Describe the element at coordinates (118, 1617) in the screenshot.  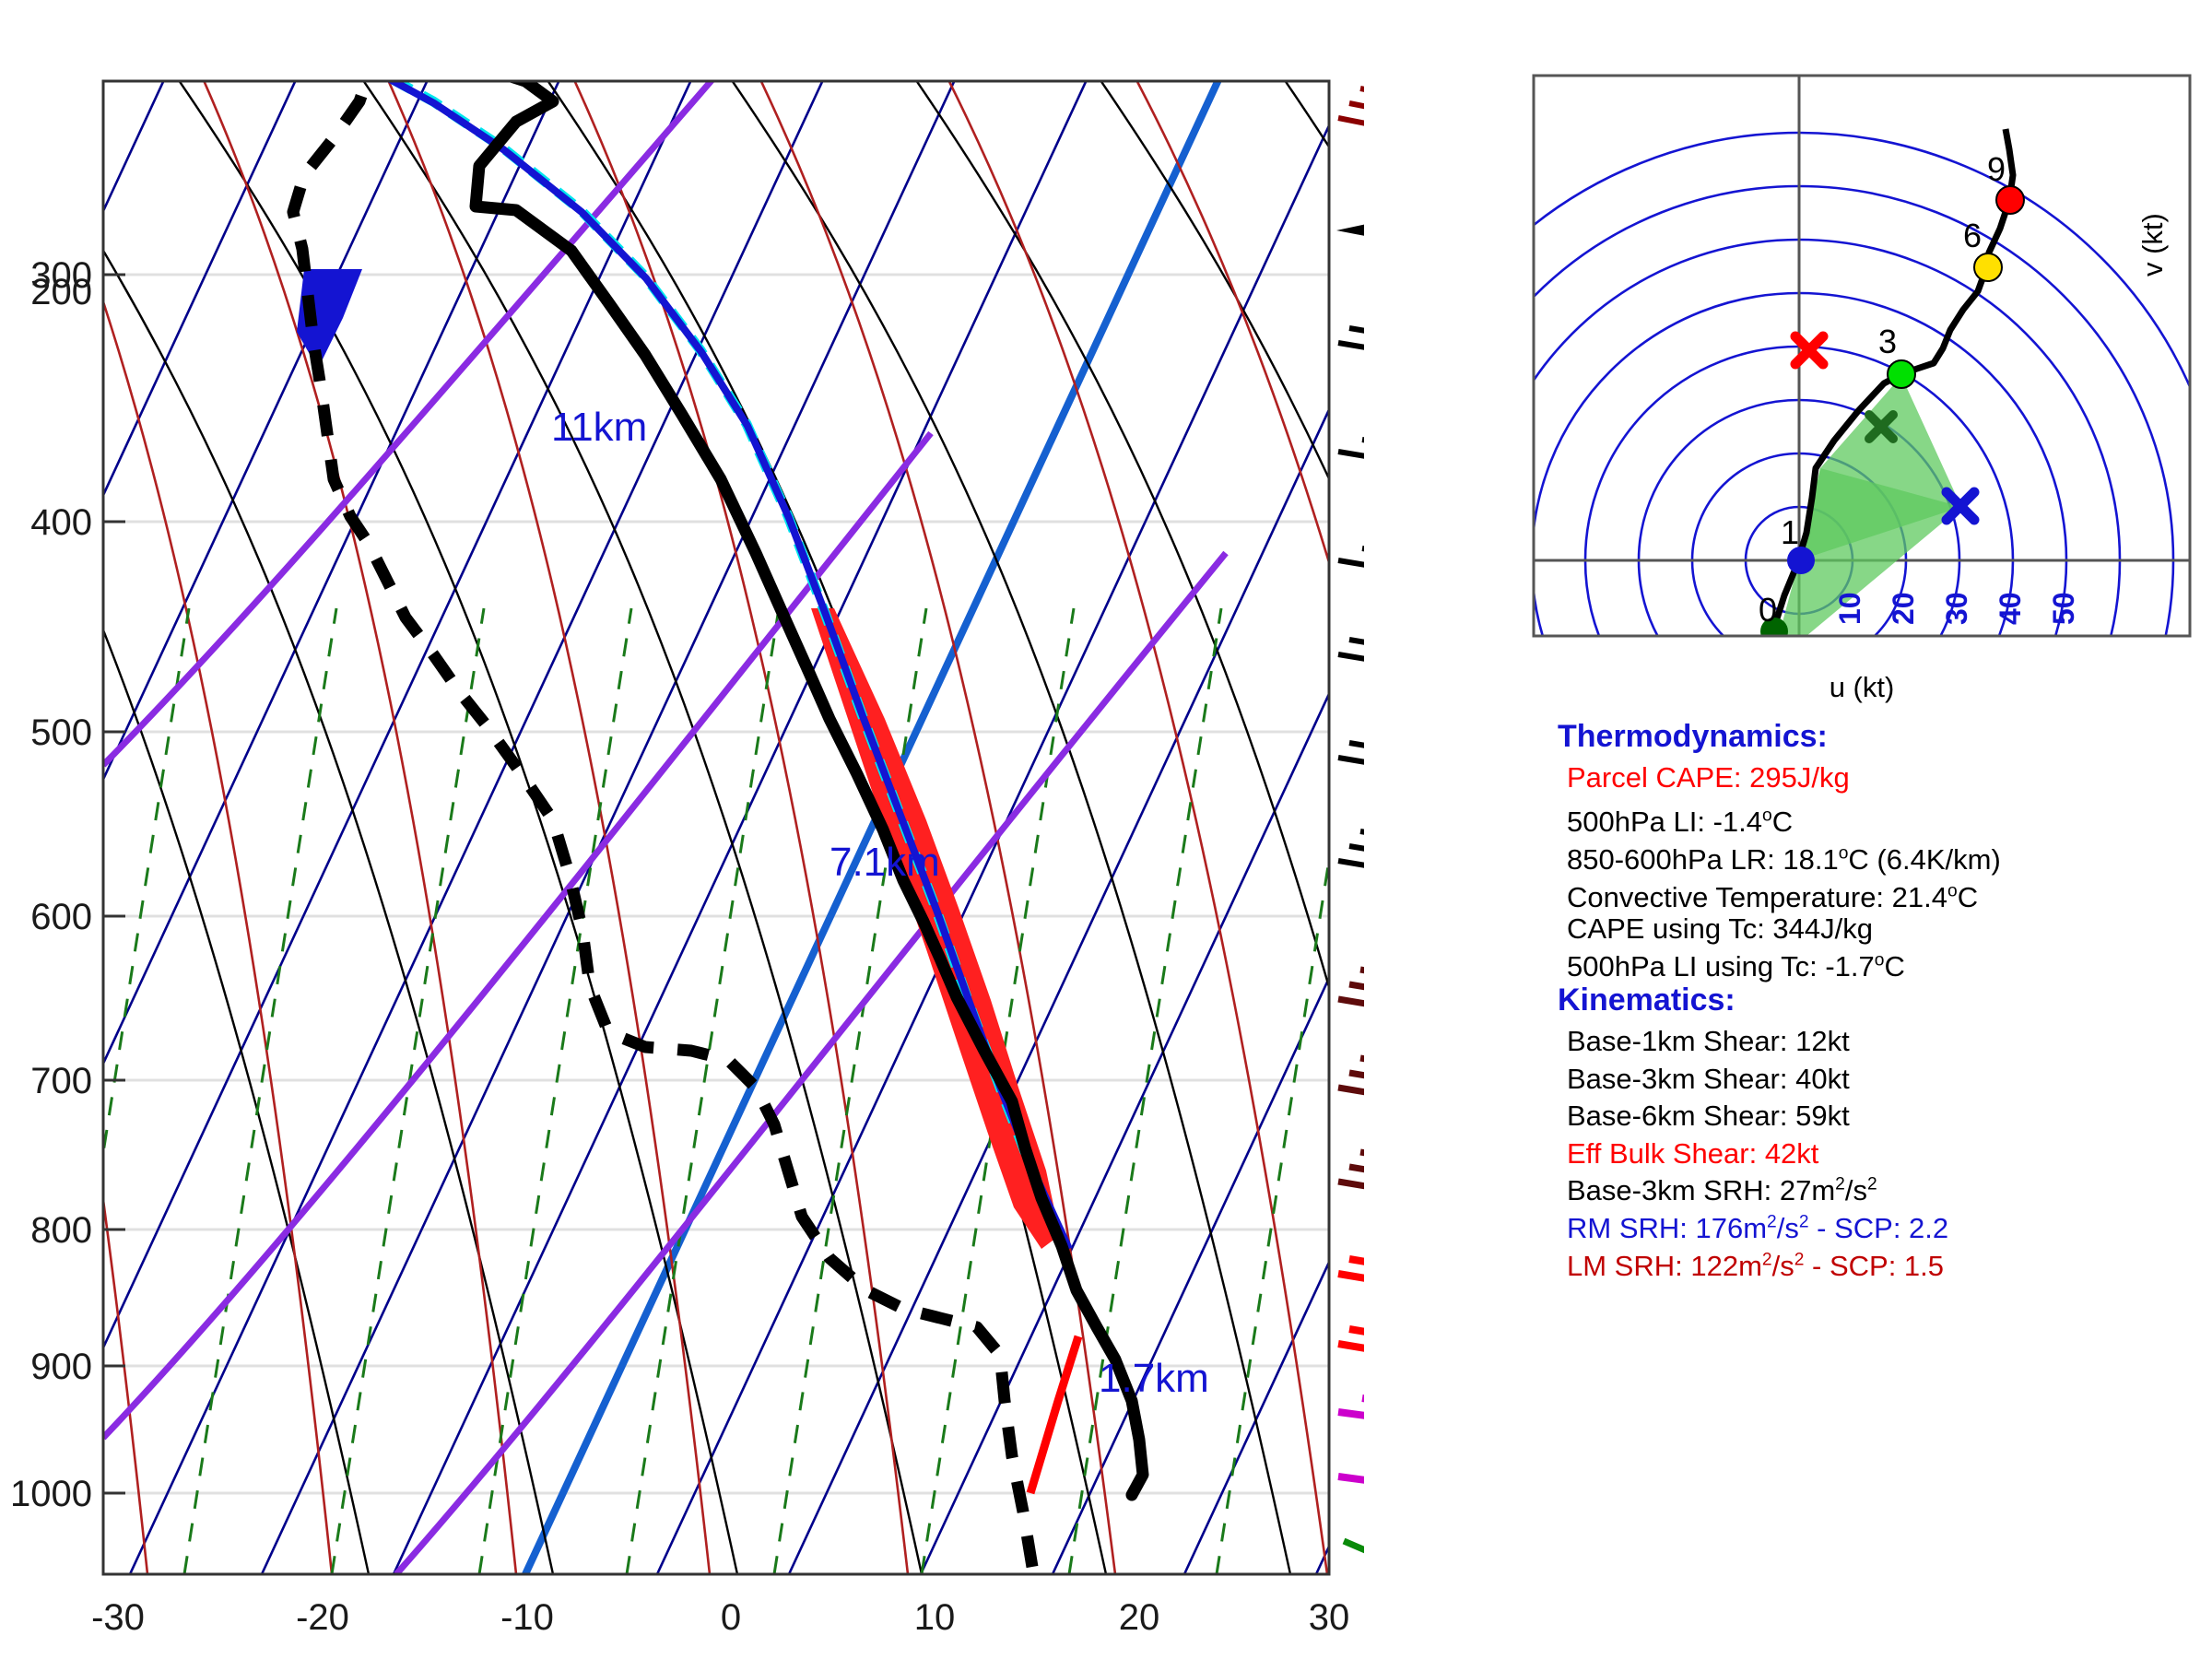
I see `ttick-m30: -30` at that location.